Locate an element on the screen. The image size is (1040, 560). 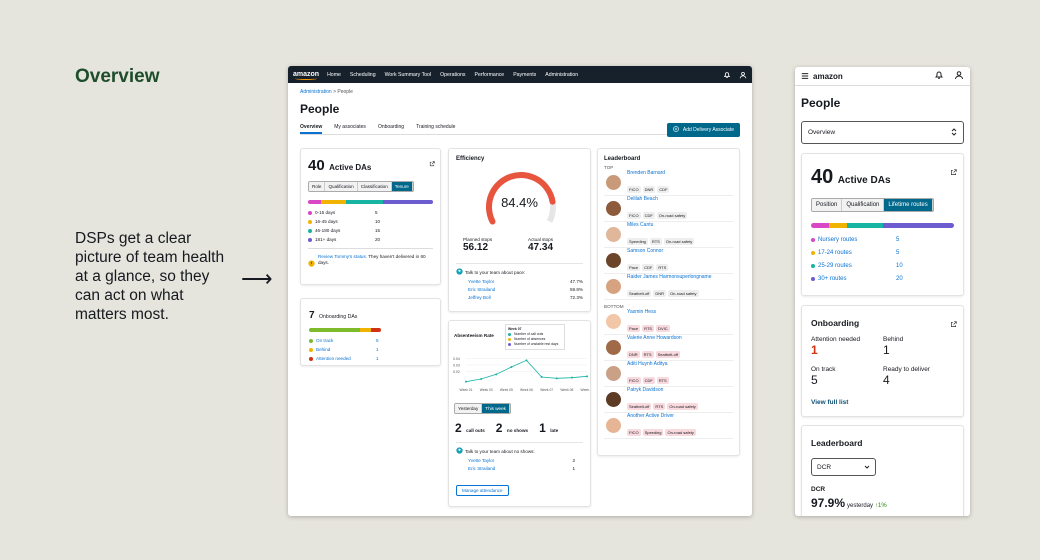
no-shows-talk-label: Talk to your team about no shows: is located at coordinates (500, 451).